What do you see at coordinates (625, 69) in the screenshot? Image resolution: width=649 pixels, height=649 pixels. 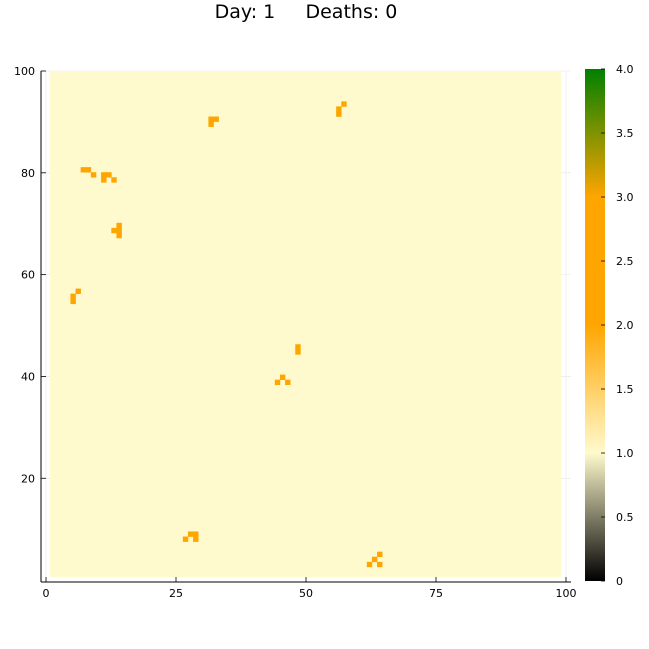 I see `colorbar-tick-label: 4.0` at bounding box center [625, 69].